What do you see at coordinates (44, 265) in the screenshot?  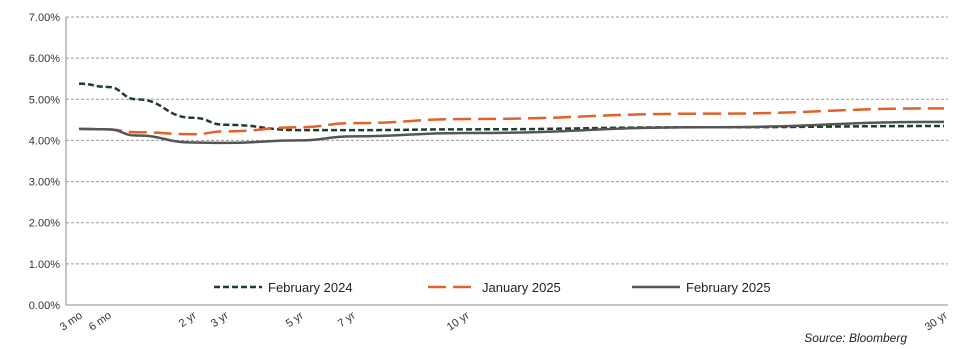 I see `y-tick-label: 1.00%` at bounding box center [44, 265].